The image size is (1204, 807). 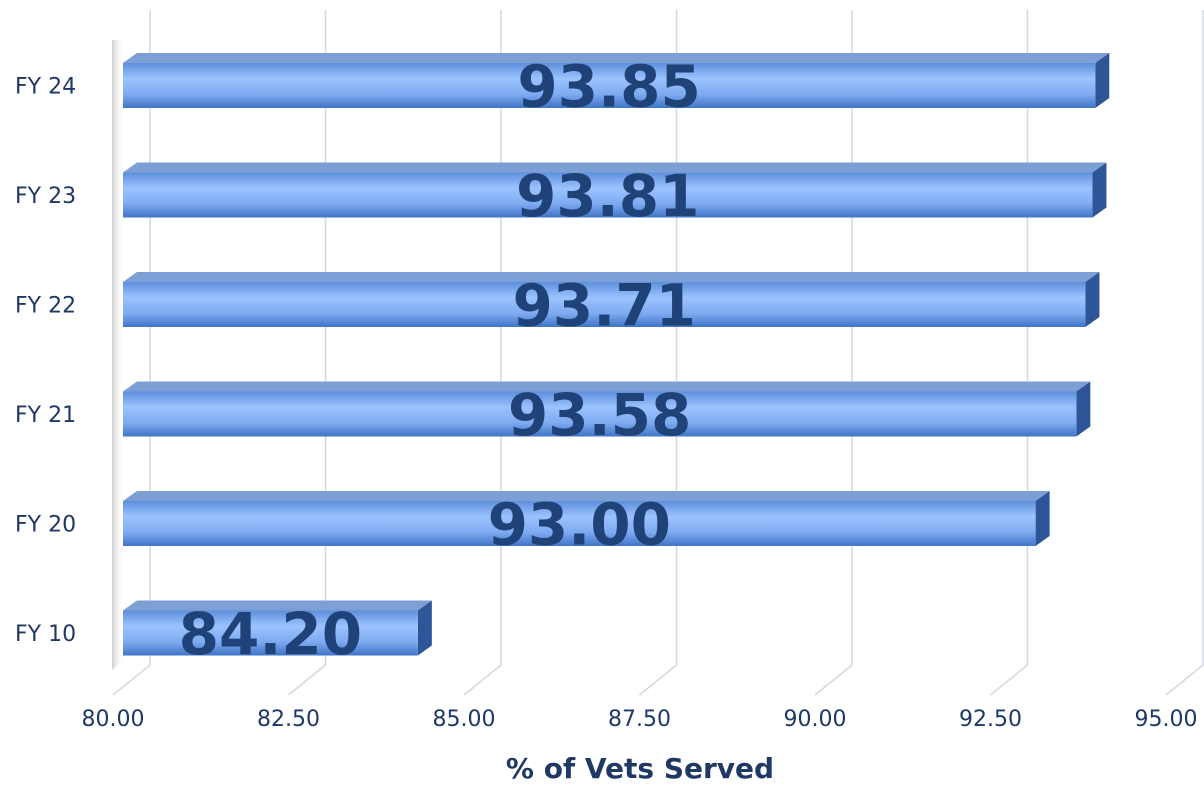 I want to click on data-label: 93.85, so click(x=608, y=87).